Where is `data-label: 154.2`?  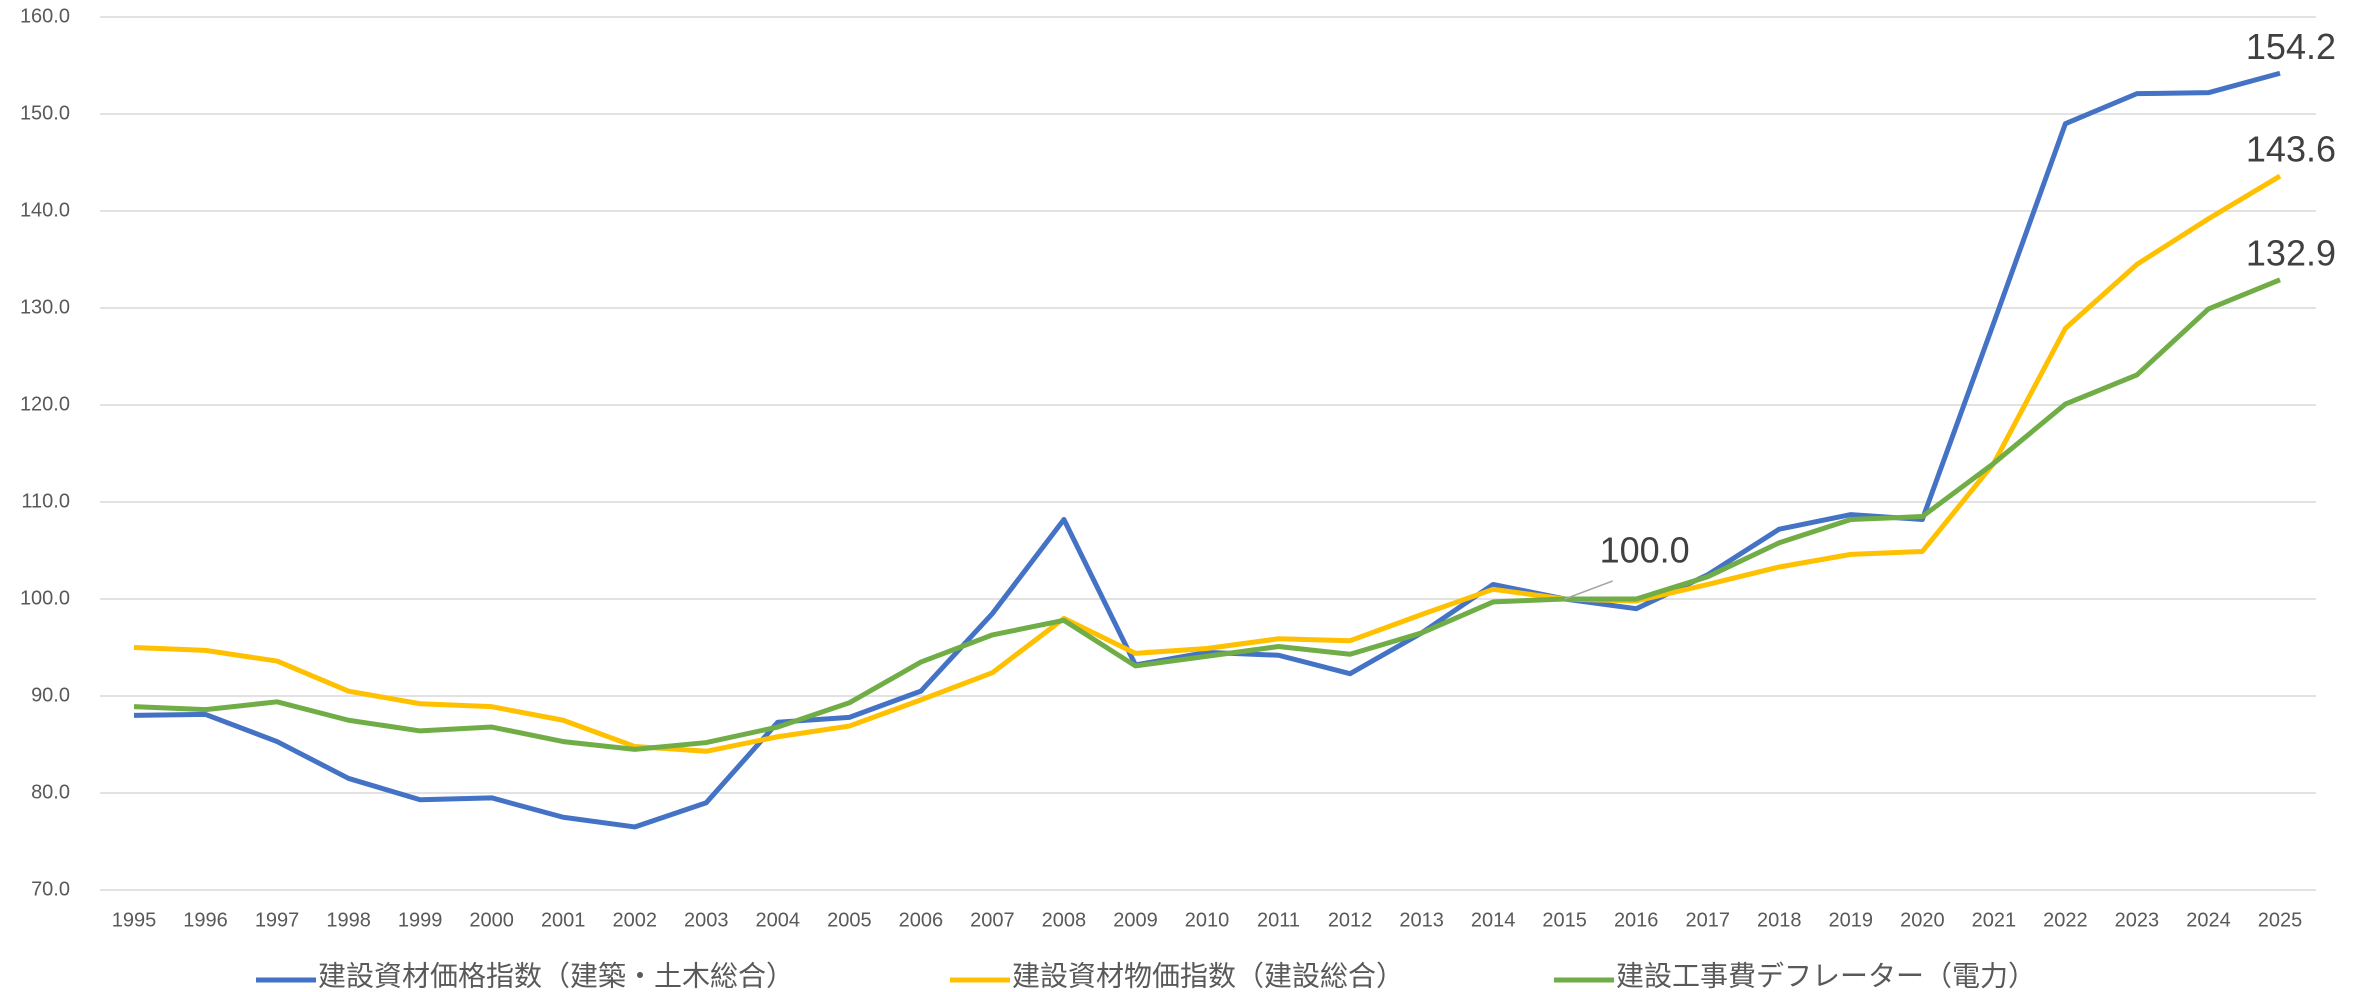
data-label: 154.2 is located at coordinates (2291, 46).